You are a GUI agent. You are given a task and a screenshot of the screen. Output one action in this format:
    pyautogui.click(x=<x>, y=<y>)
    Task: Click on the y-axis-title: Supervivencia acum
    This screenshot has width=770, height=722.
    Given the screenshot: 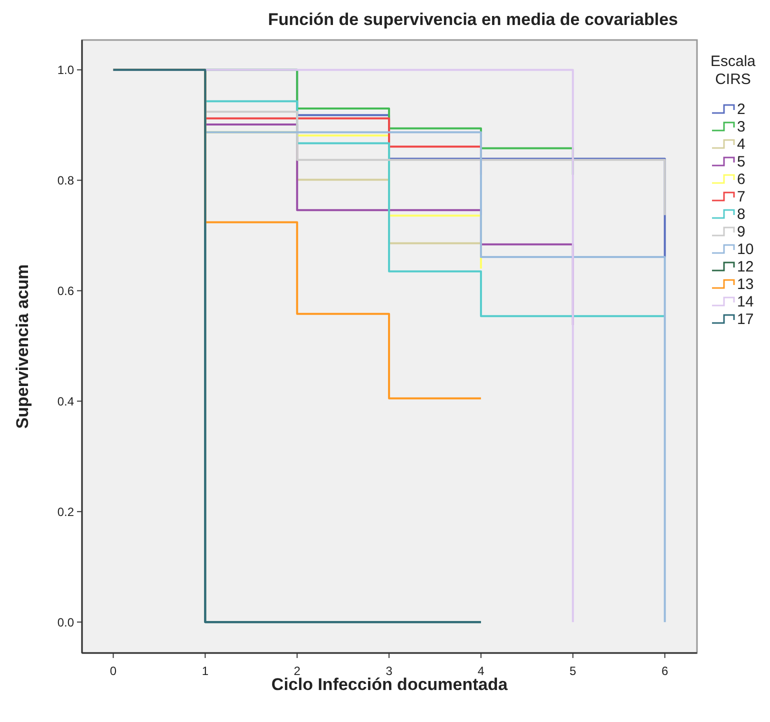 What is the action you would take?
    pyautogui.click(x=22, y=346)
    